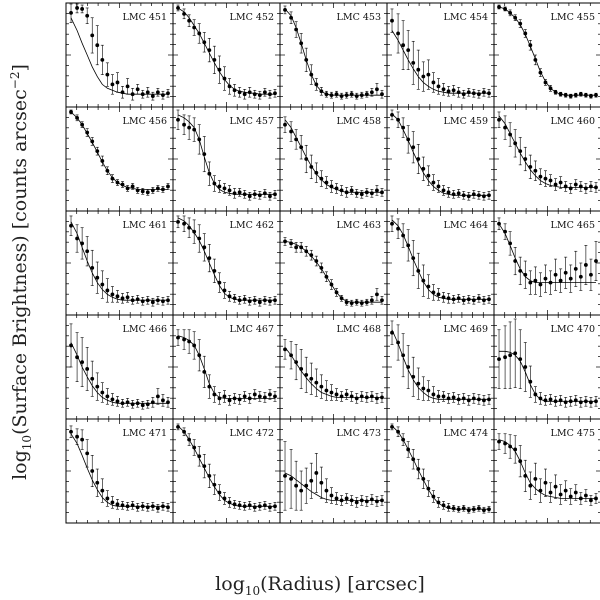 Image resolution: width=600 pixels, height=600 pixels. What do you see at coordinates (440, 364) in the screenshot?
I see `model-curve` at bounding box center [440, 364].